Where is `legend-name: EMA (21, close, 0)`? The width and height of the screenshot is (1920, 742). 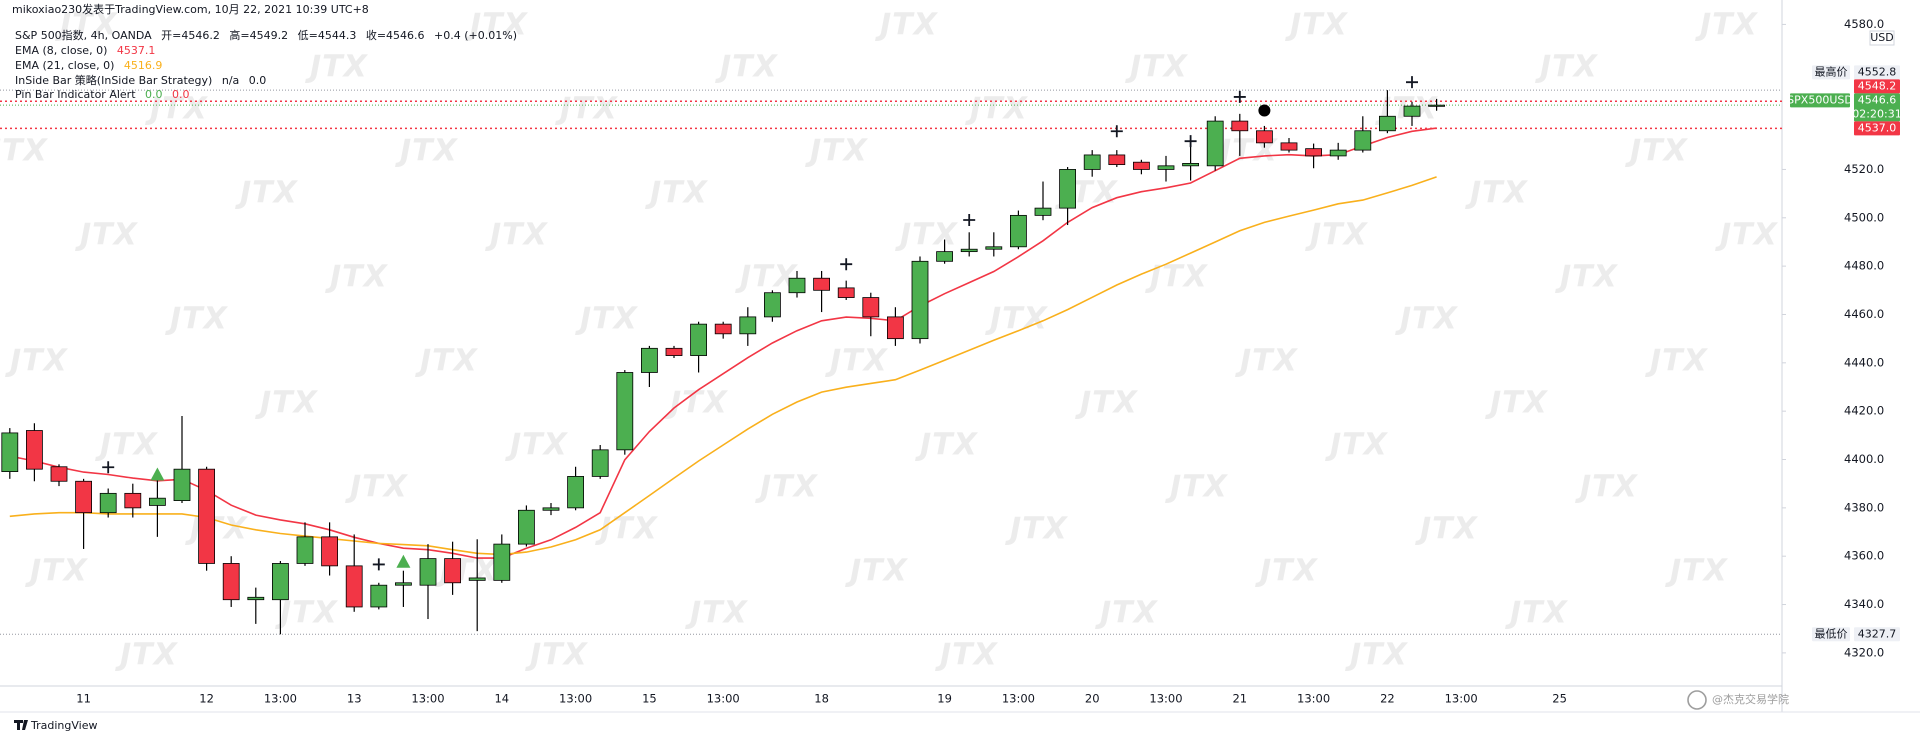
legend-name: EMA (21, close, 0) is located at coordinates (64, 65).